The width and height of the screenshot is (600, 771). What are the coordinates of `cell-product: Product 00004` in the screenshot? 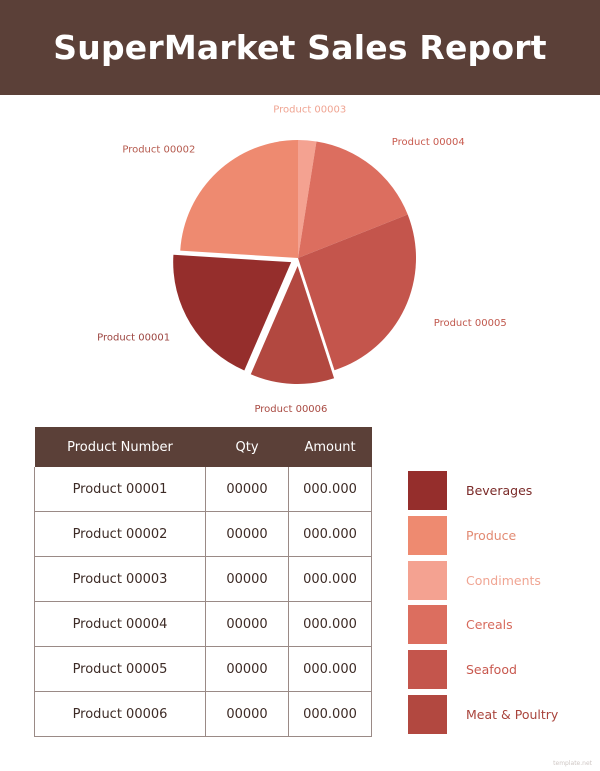 It's located at (120, 624).